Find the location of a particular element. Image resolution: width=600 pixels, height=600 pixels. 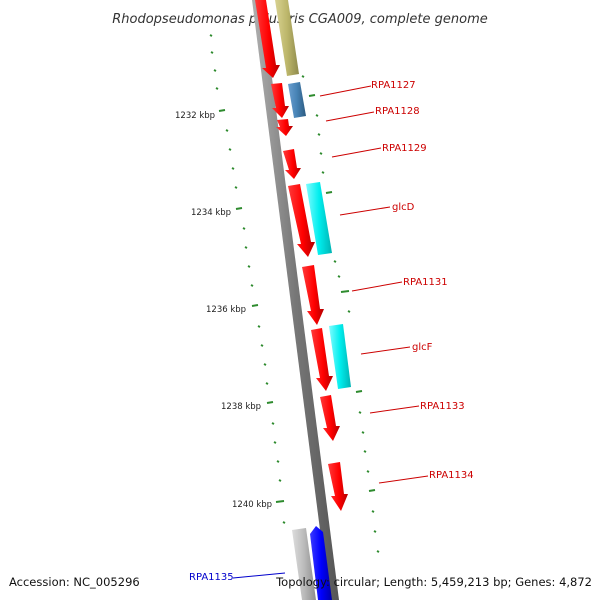

gene-arrow-rpa1131 is located at coordinates (313, 295).